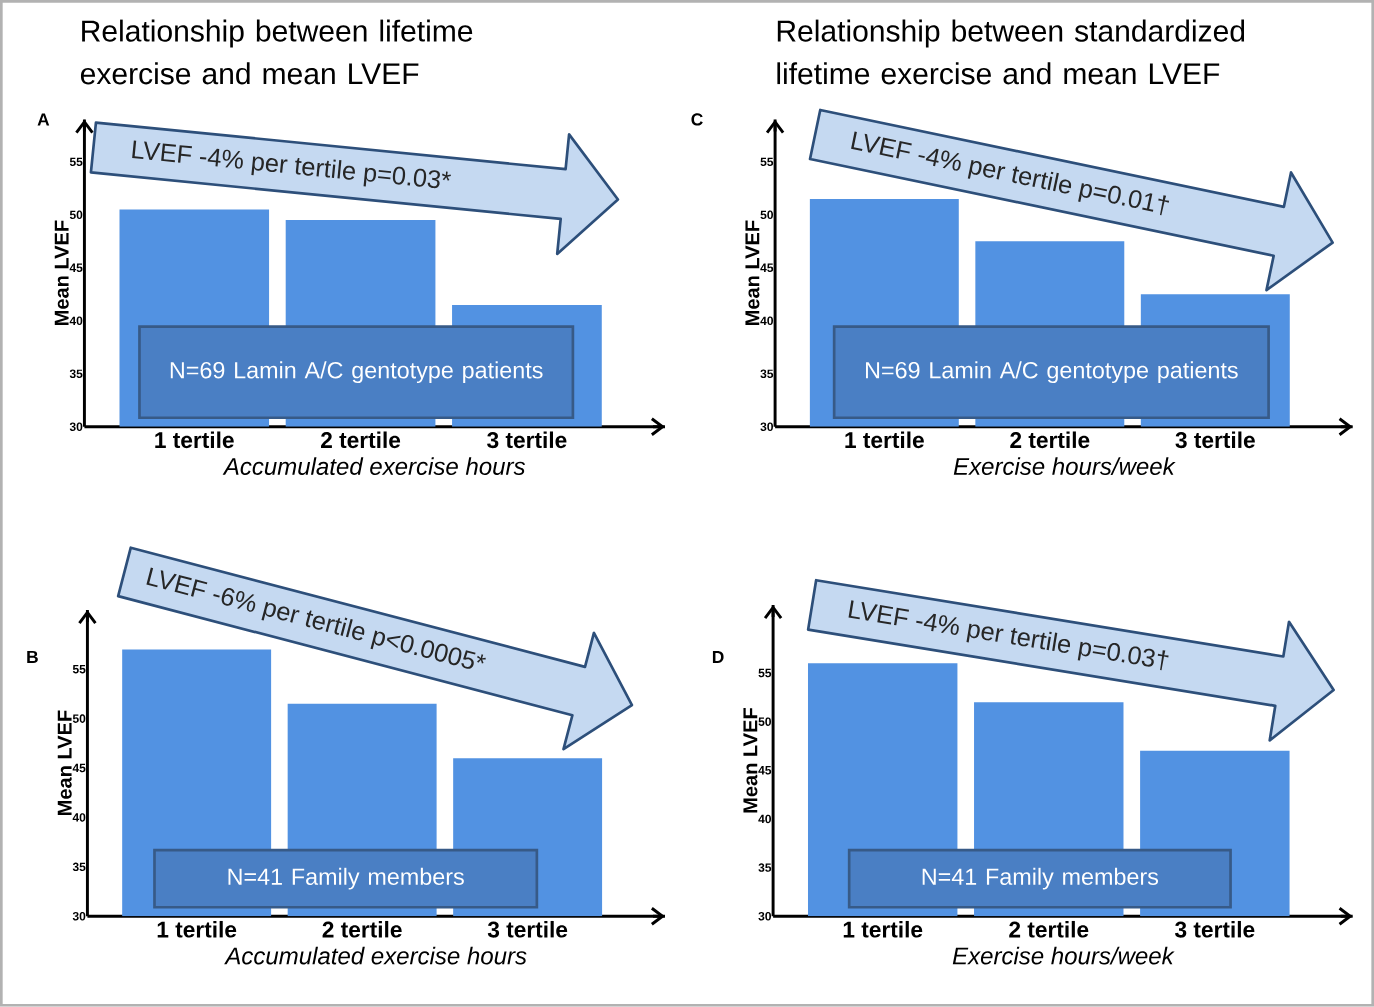 The height and width of the screenshot is (1007, 1374). Describe the element at coordinates (718, 657) in the screenshot. I see `text: D` at that location.